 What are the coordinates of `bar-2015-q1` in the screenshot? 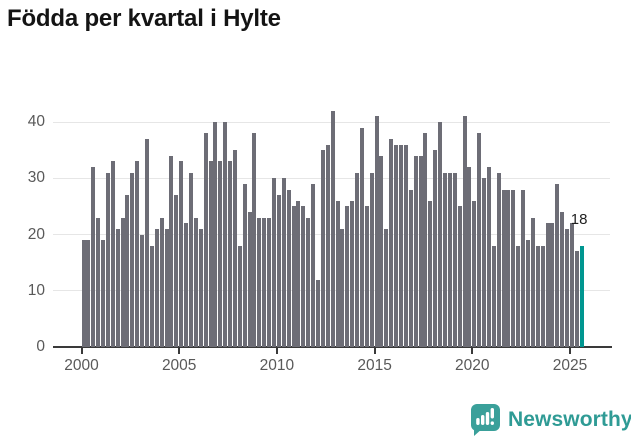 It's located at (376, 231).